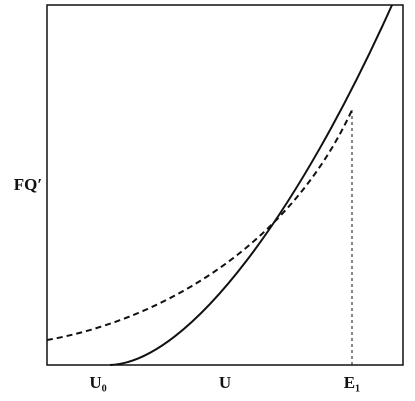 The height and width of the screenshot is (401, 415). I want to click on x-axis-label: U₀, so click(97, 382).